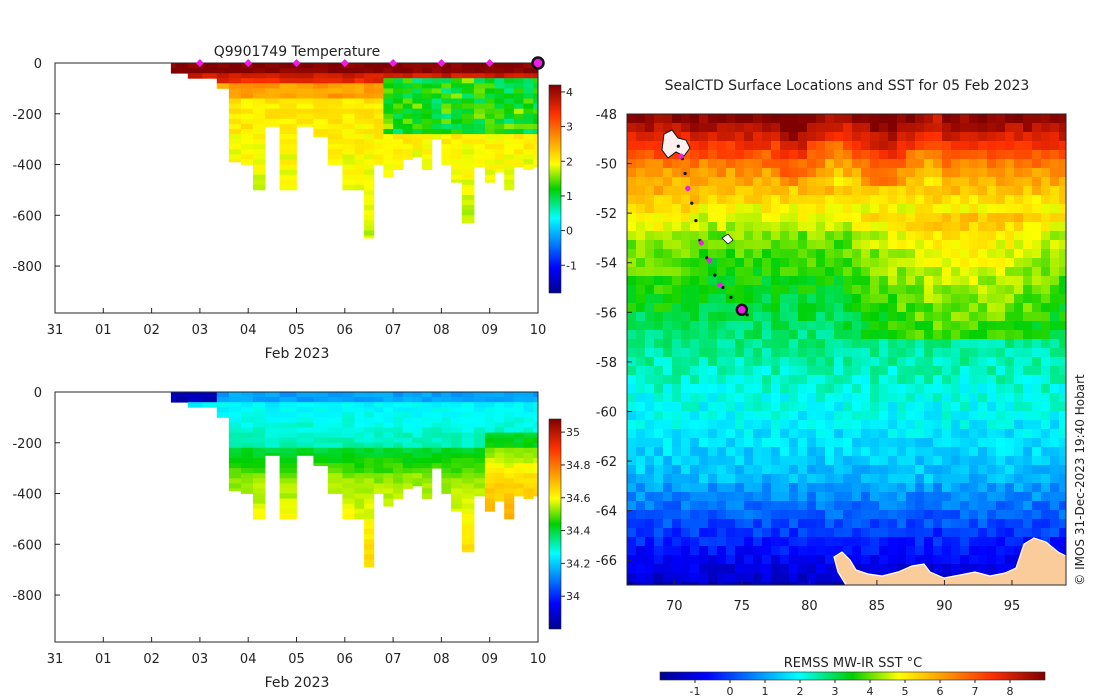 This screenshot has height=700, width=1100. Describe the element at coordinates (701, 243) in the screenshot. I see `track-marker` at that location.